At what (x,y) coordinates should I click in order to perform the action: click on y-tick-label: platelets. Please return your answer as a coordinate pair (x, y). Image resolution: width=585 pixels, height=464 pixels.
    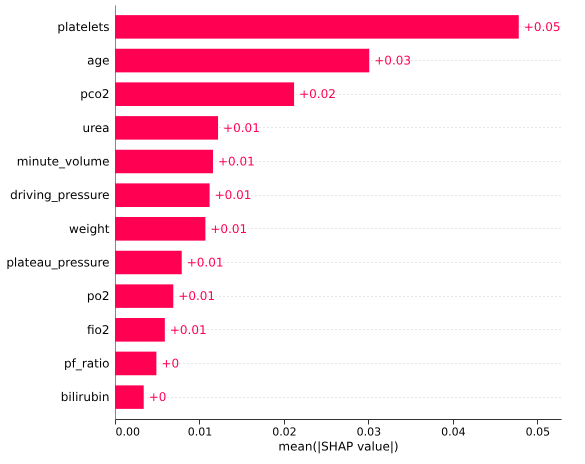
    Looking at the image, I should click on (83, 27).